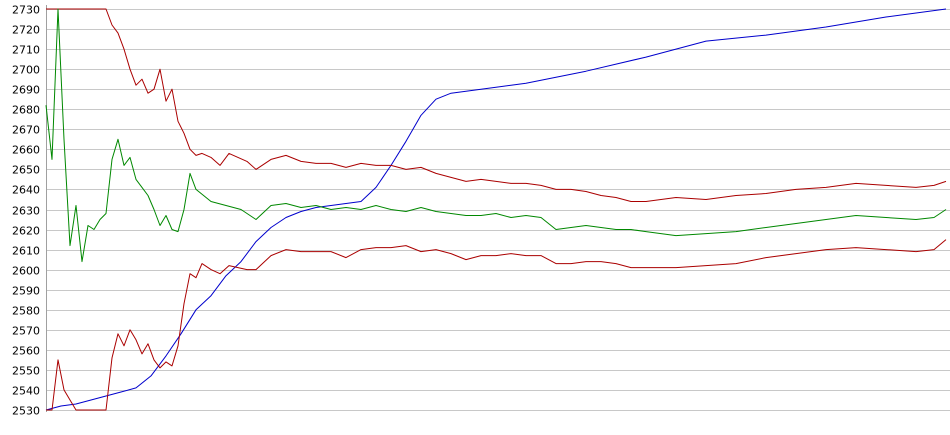  What do you see at coordinates (26, 331) in the screenshot?
I see `y-tick-label: 2570` at bounding box center [26, 331].